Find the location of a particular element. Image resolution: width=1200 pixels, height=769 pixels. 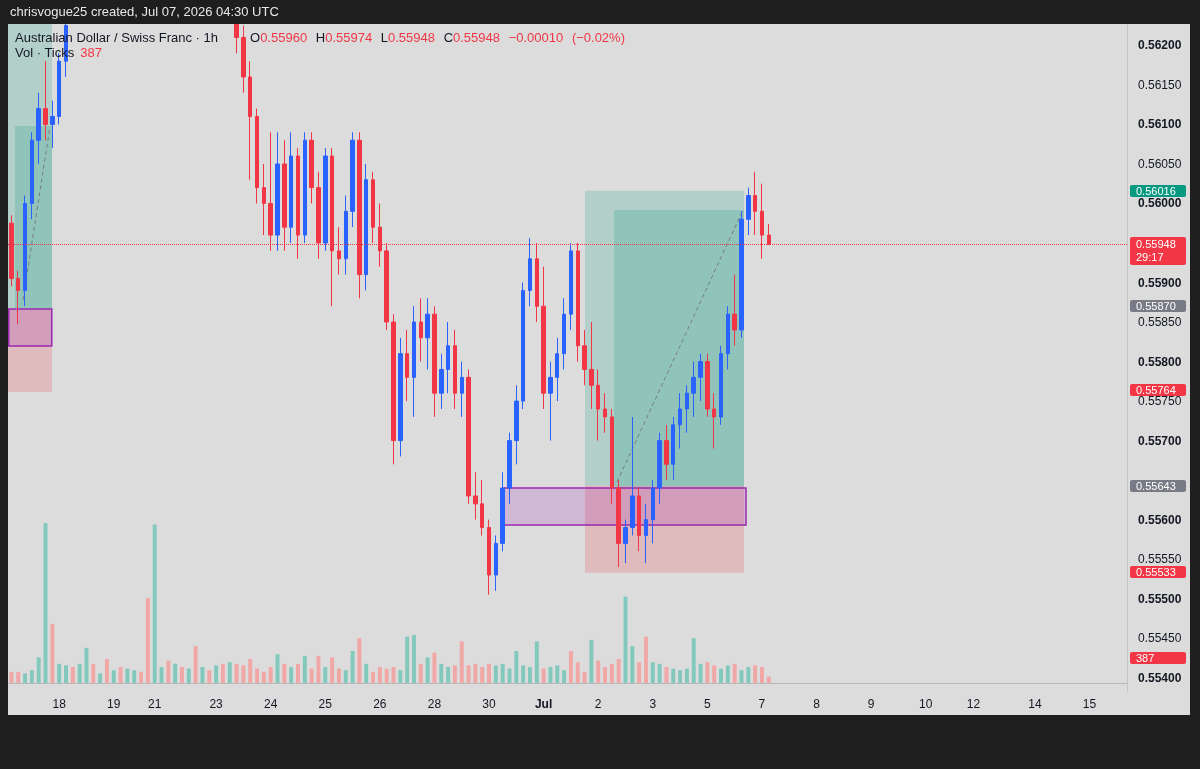

y-tick-label: 0.55850 is located at coordinates (1160, 322).